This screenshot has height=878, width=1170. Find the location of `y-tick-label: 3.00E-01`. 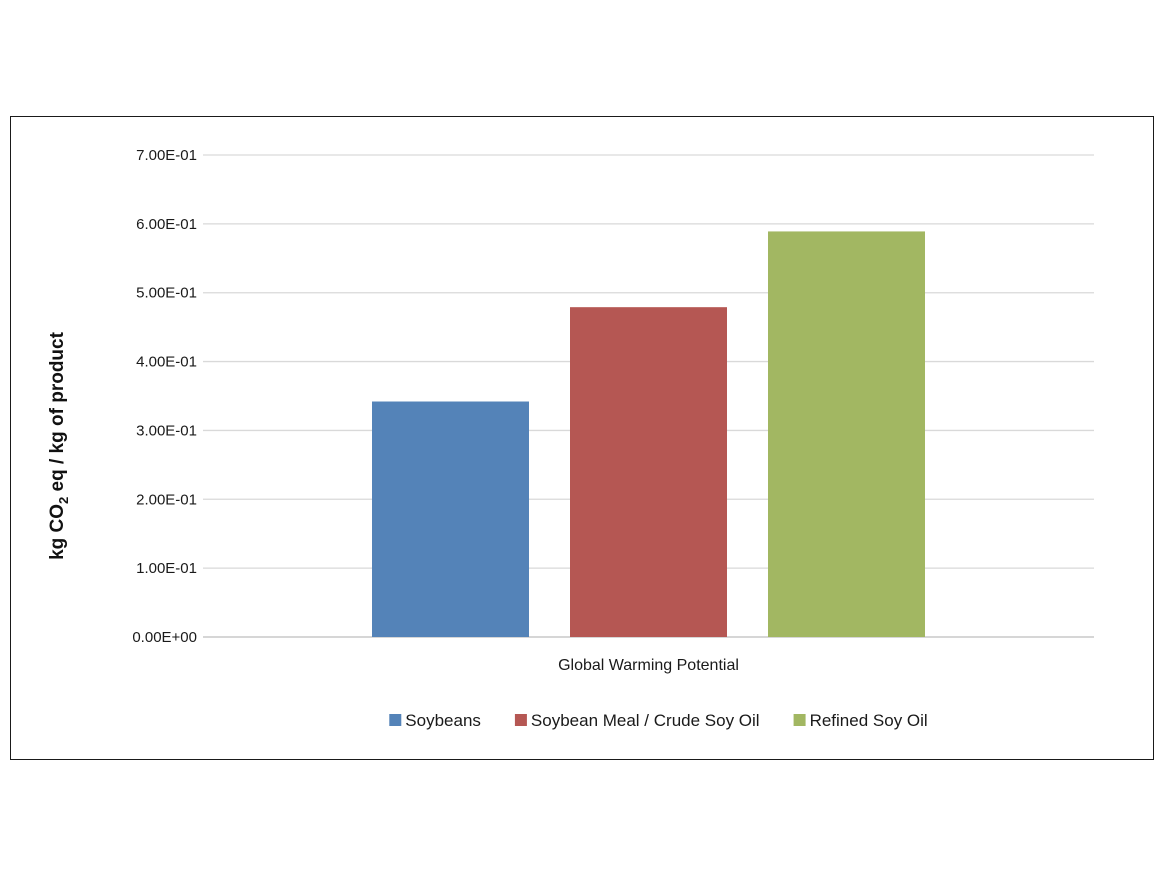

y-tick-label: 3.00E-01 is located at coordinates (166, 430).